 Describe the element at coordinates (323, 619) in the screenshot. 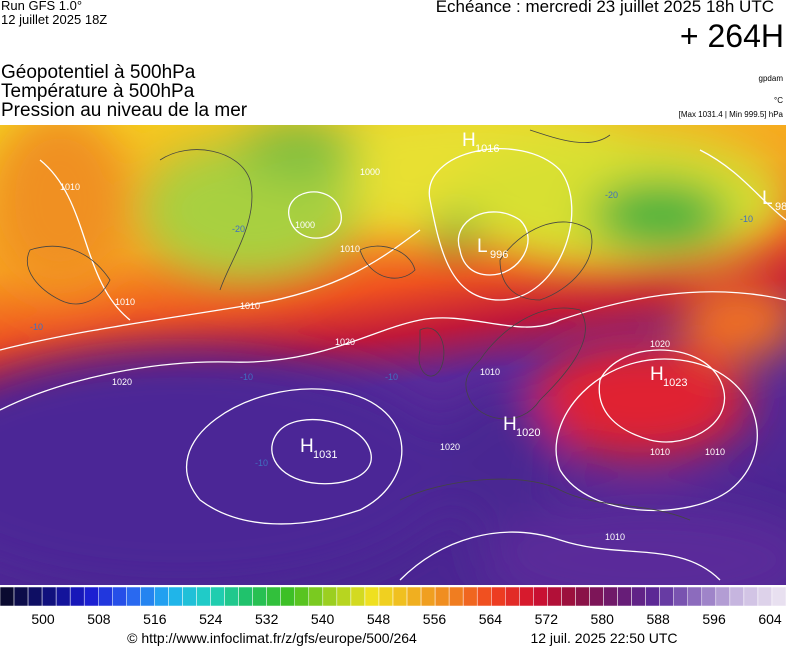

I see `colorbar-label: 540` at that location.